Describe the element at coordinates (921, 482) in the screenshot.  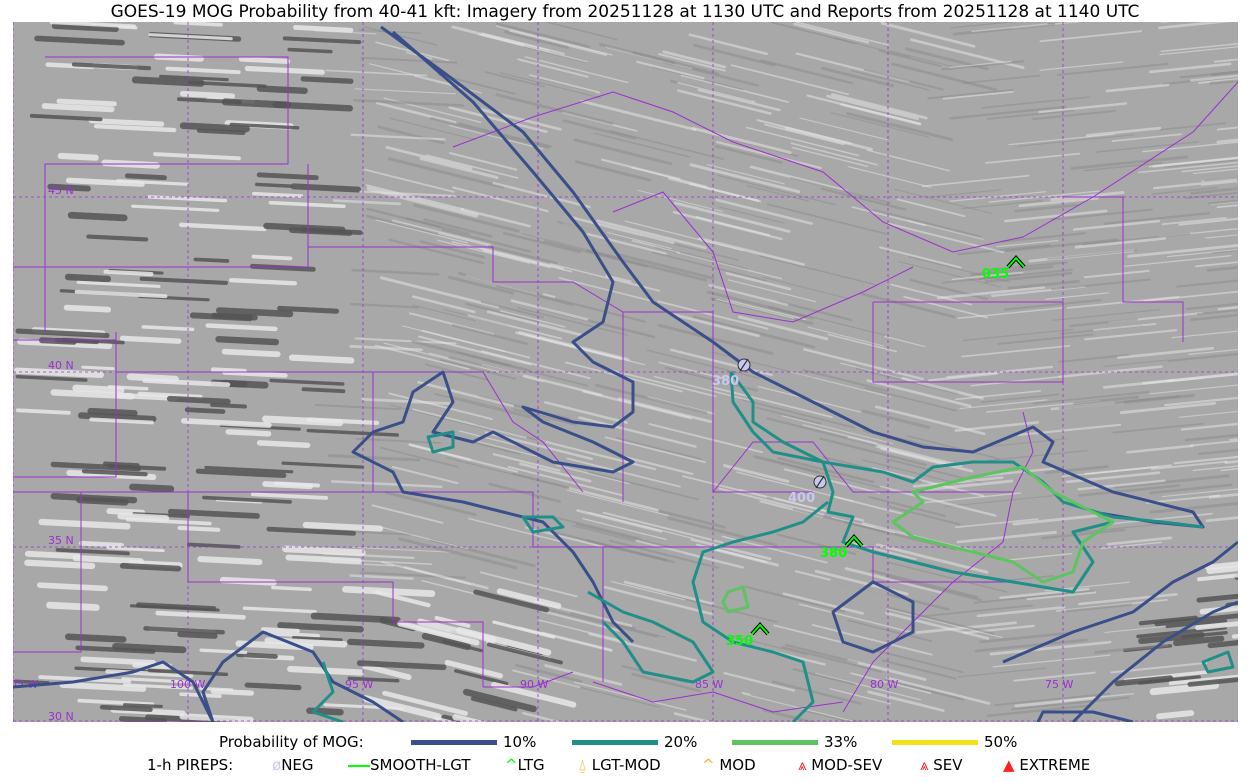
I see `contour-20pct` at that location.